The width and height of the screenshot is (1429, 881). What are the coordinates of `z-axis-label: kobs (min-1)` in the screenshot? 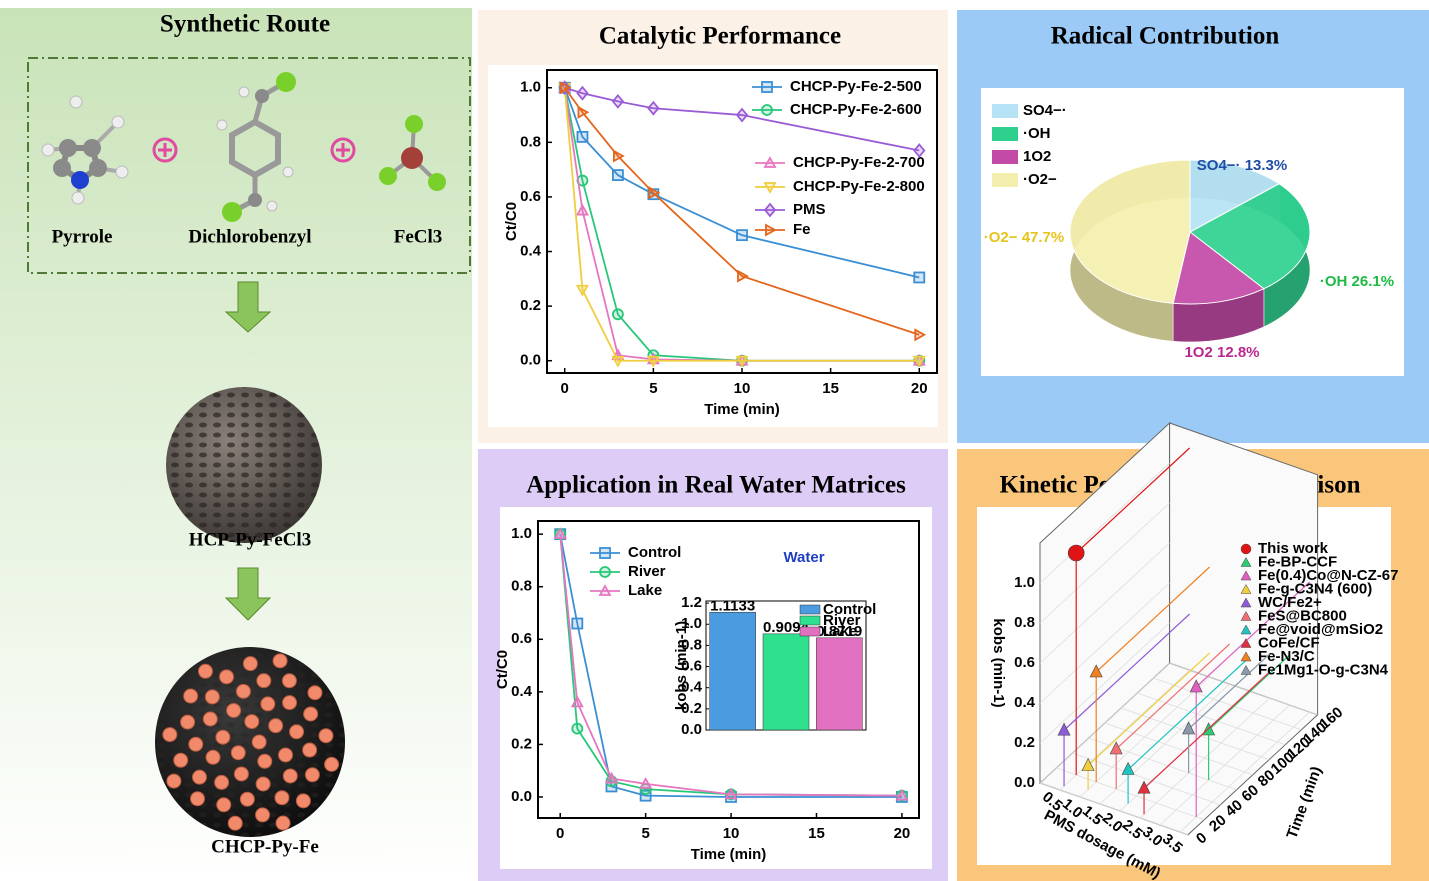 It's located at (998, 662).